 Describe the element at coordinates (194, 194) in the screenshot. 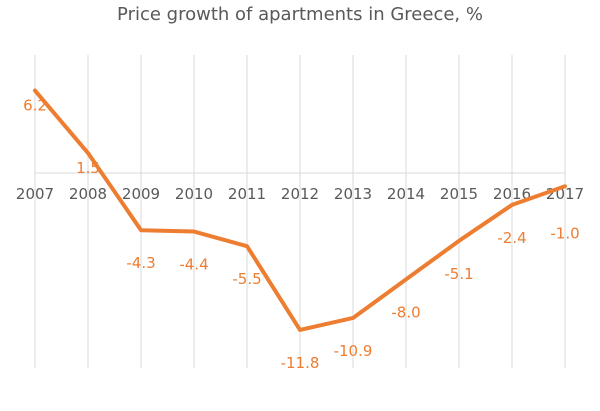

I see `x-tick-label: 2010` at that location.